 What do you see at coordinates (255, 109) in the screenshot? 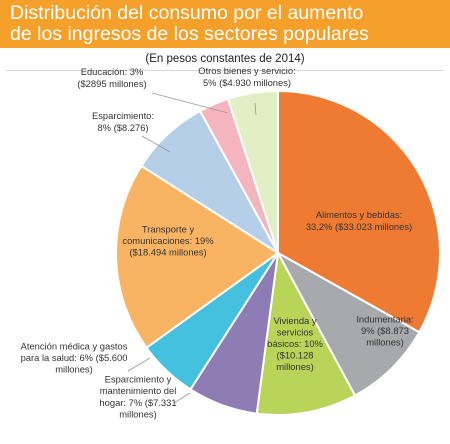
I see `leader-line-otros` at bounding box center [255, 109].